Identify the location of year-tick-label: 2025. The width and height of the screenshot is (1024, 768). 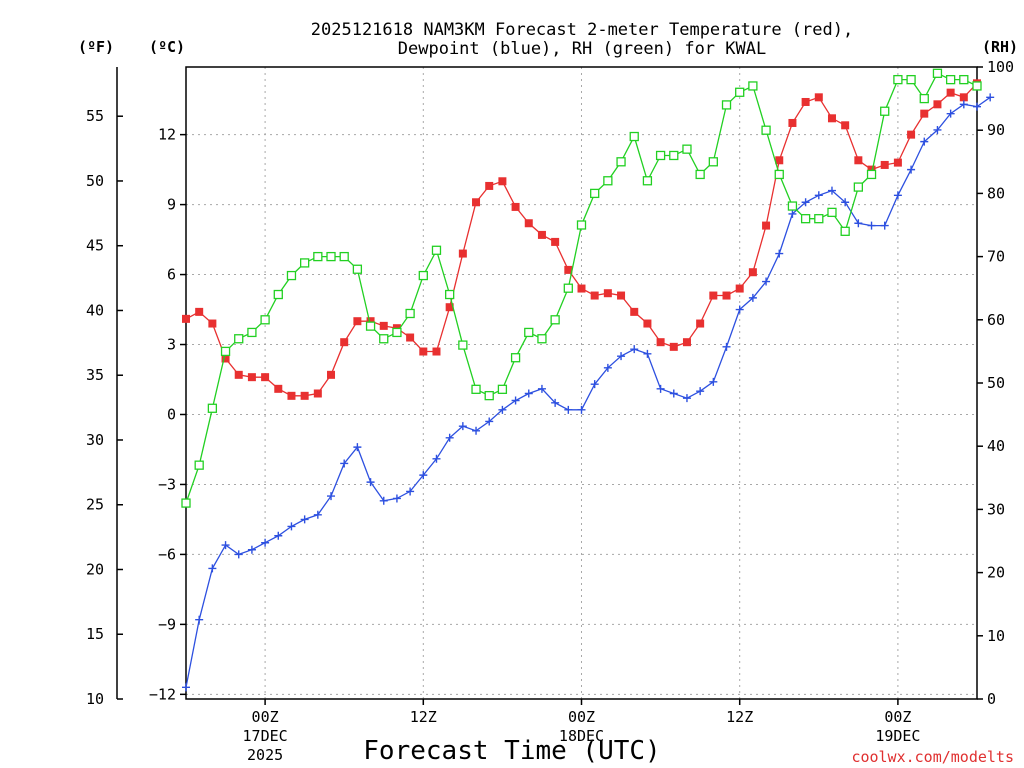
(265, 755).